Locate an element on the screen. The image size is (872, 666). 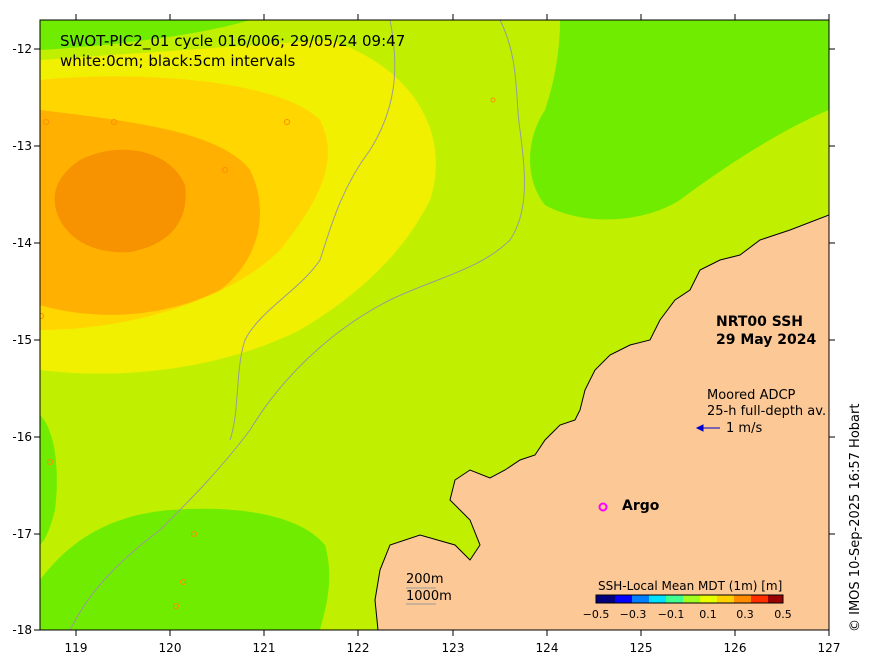
lat-tick-label: -17 is located at coordinates (22, 534).